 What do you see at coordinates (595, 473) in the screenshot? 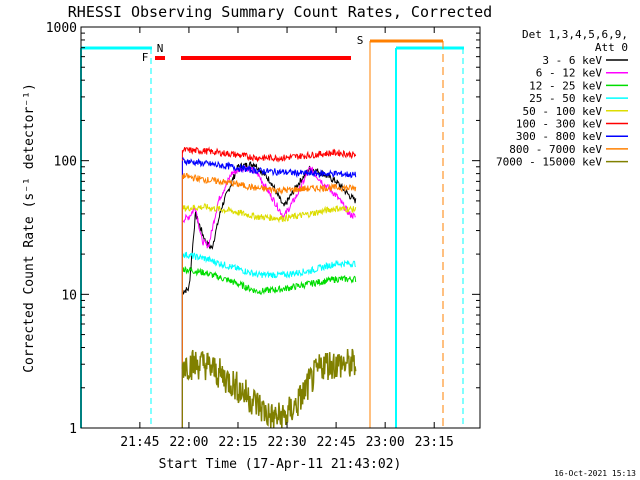
I see `render-timestamp: 16-Oct-2021 15:13` at bounding box center [595, 473].